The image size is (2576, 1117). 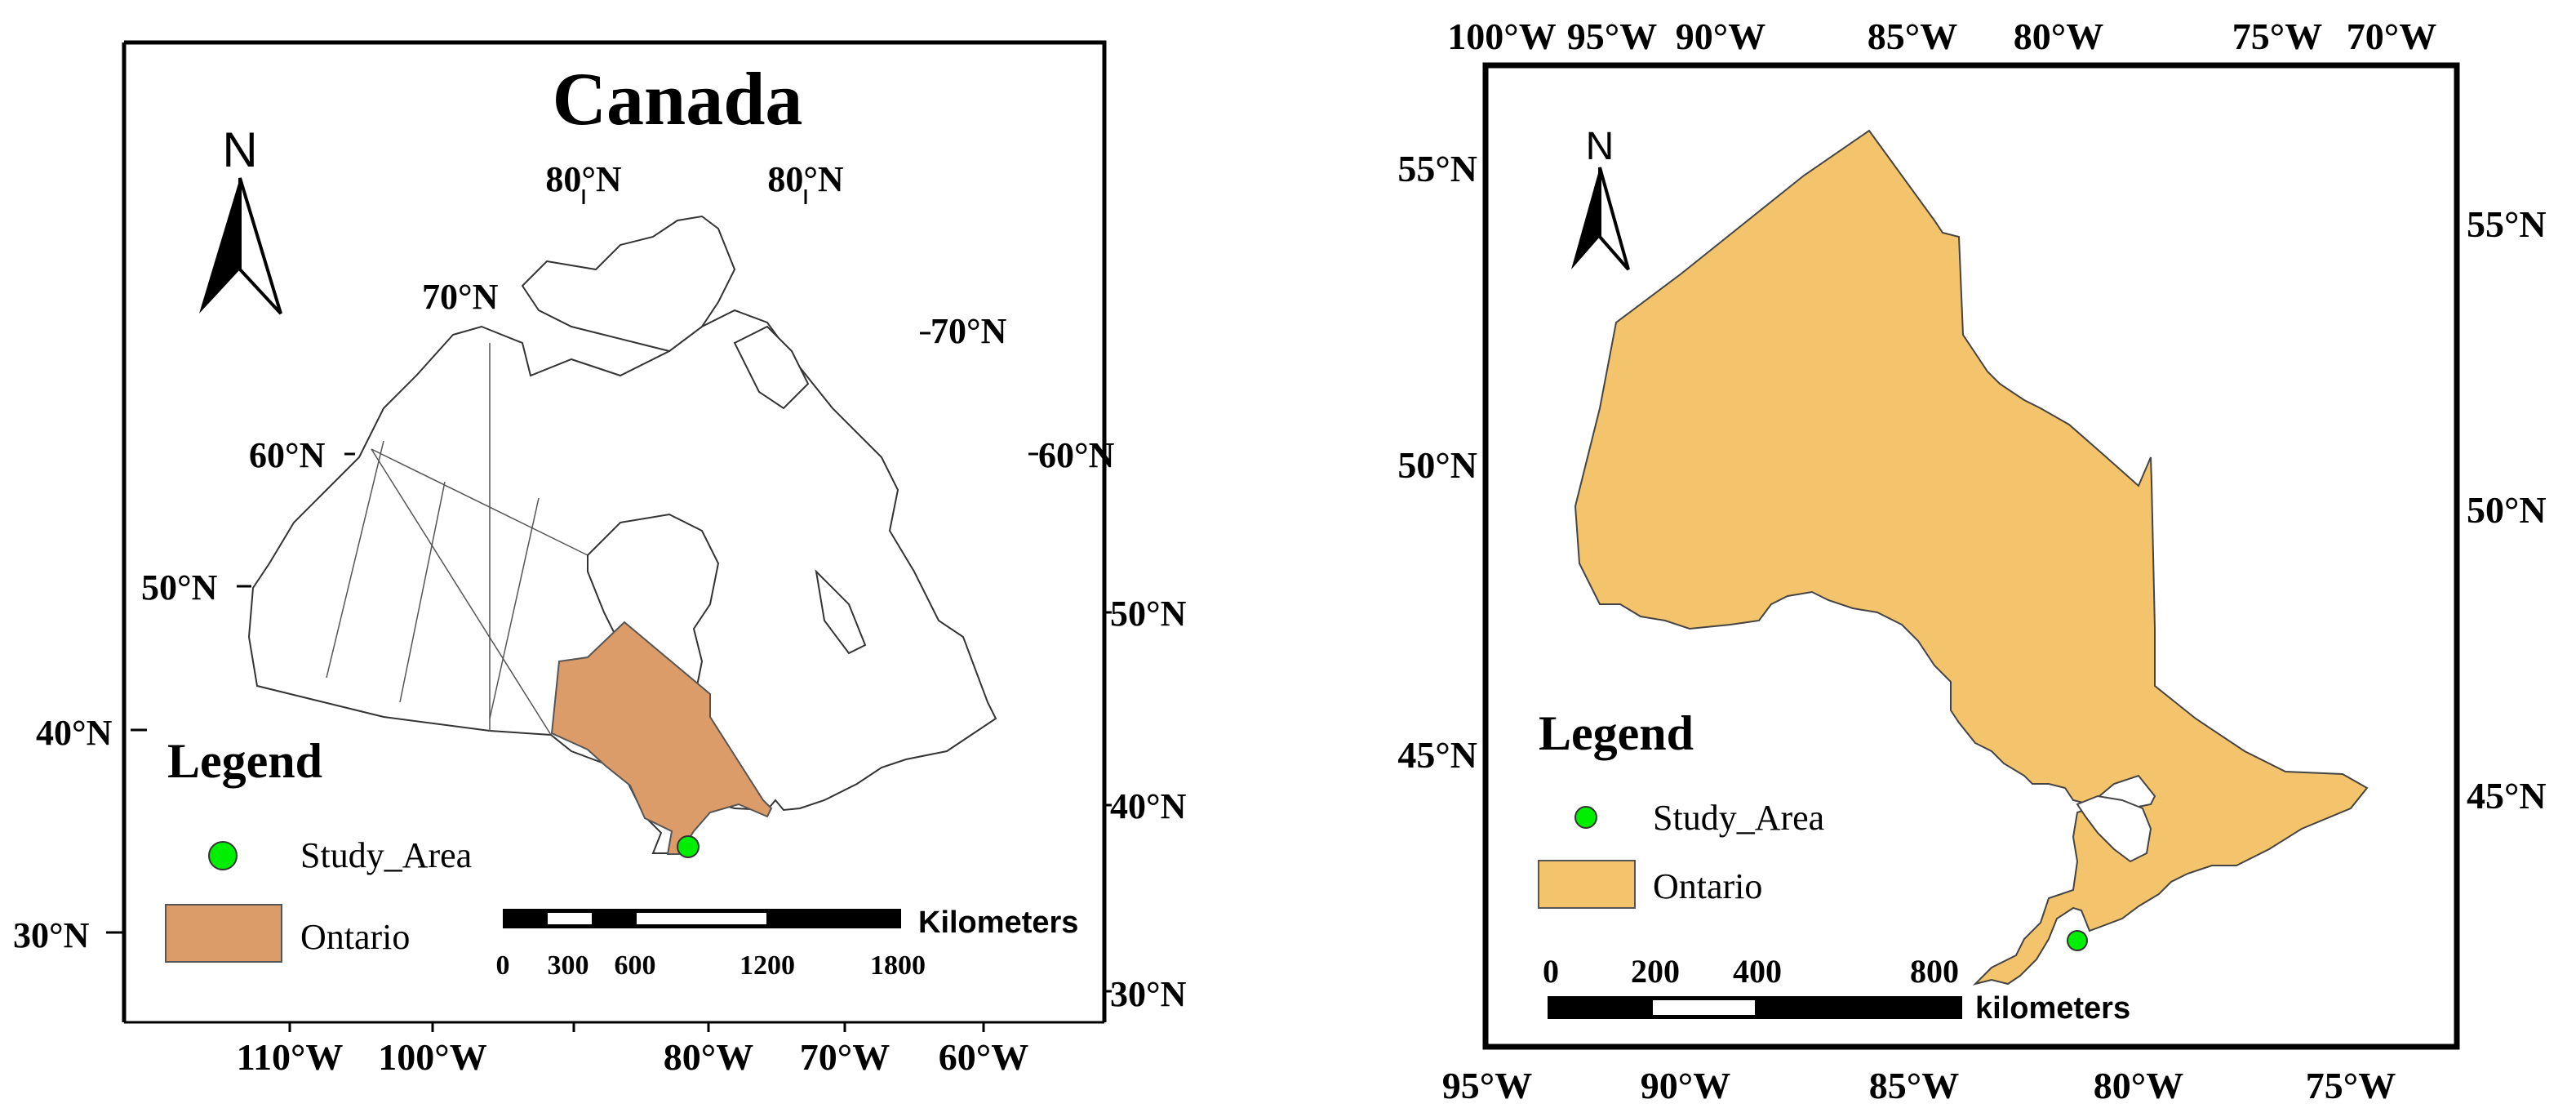 What do you see at coordinates (787, 943) in the screenshot?
I see `canada-scale-bar: Kilometers 0 300 600 1200 1800` at bounding box center [787, 943].